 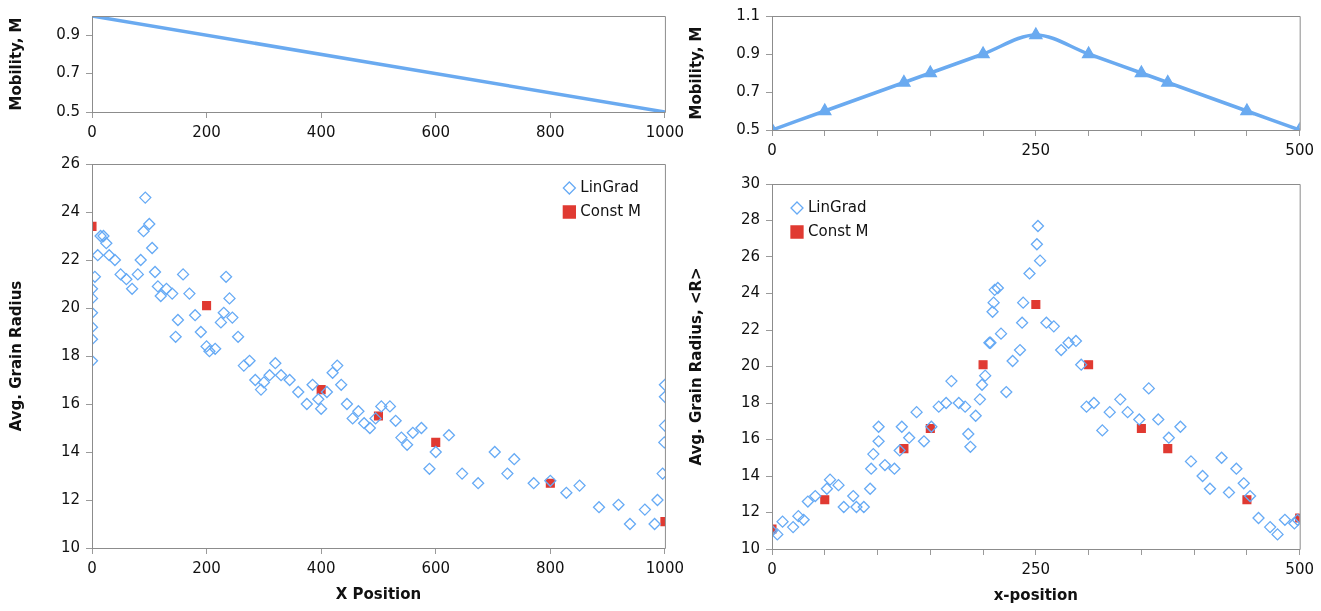 I want to click on x-axis-title: x-position, so click(x=1035, y=594).